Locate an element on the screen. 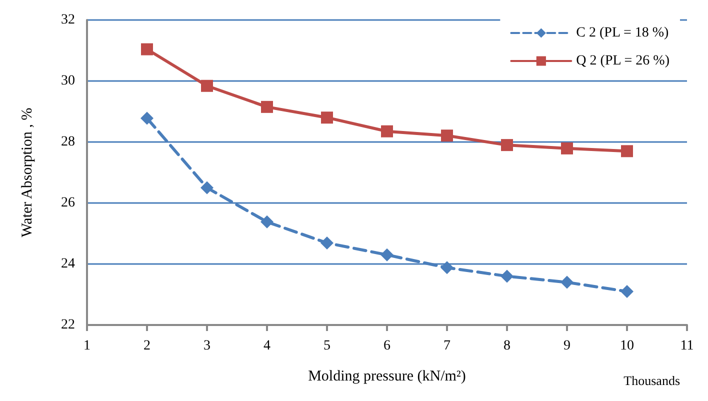  text: Thousands is located at coordinates (652, 380).